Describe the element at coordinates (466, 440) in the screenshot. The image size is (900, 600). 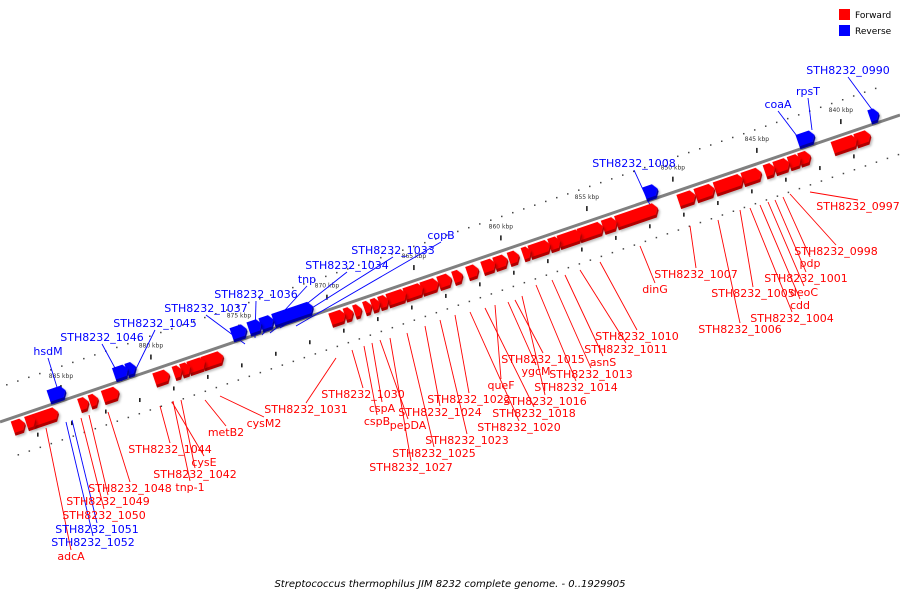
I see `gene-label: STH8232_1023` at that location.